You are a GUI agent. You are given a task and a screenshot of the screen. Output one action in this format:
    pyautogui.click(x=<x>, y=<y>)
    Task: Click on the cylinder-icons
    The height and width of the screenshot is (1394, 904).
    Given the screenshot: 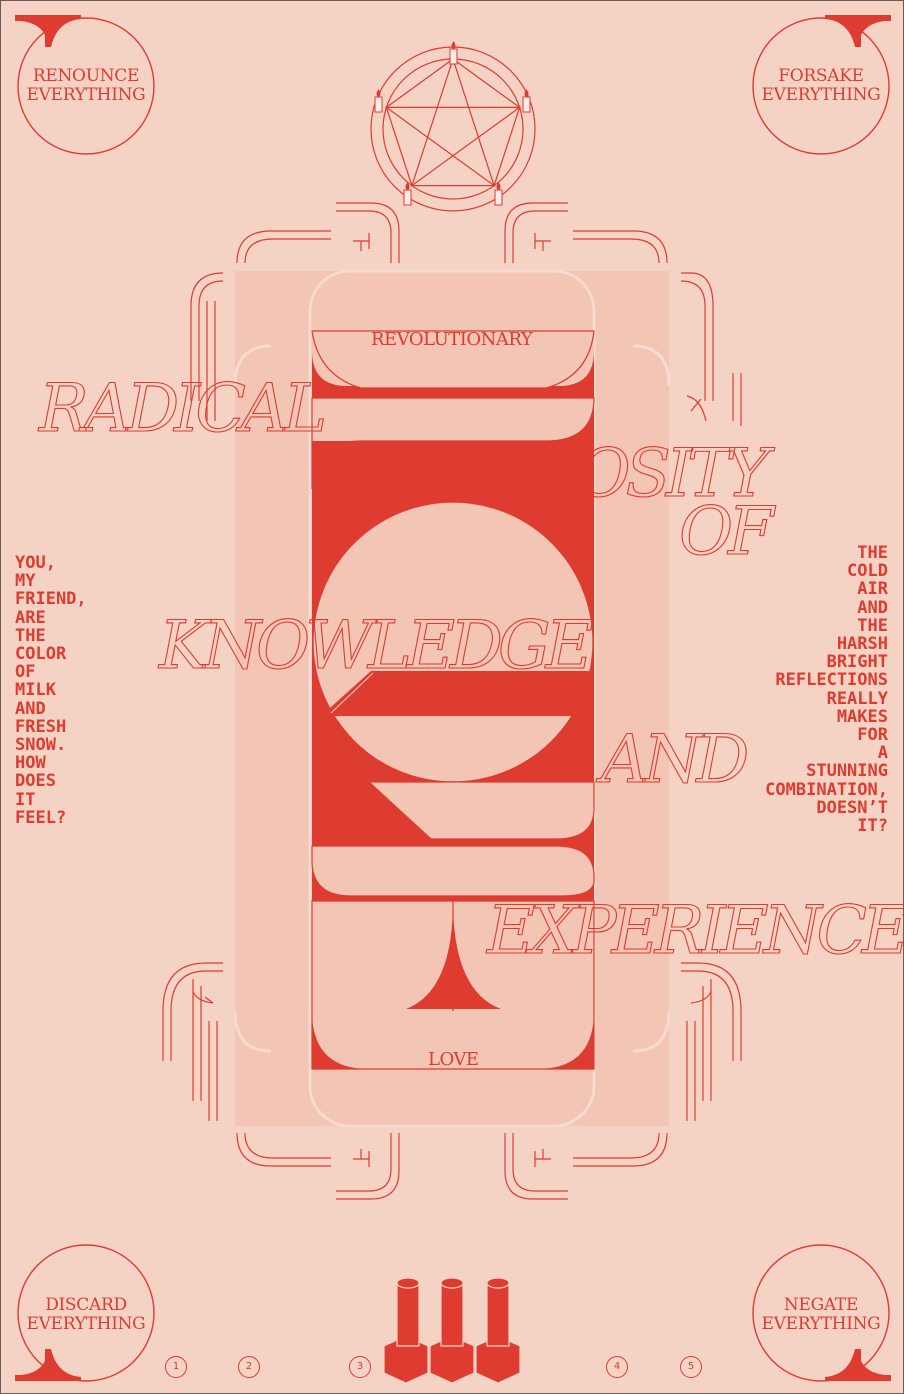 What is the action you would take?
    pyautogui.click(x=452, y=1330)
    